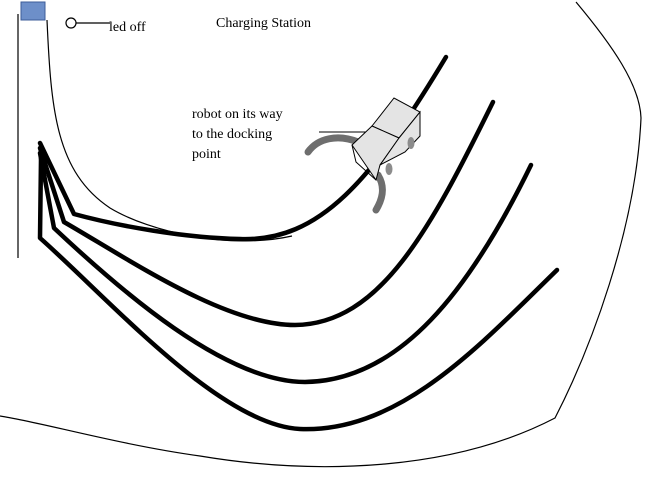 The image size is (666, 484). Describe the element at coordinates (333, 145) in the screenshot. I see `robot-left-arm` at that location.